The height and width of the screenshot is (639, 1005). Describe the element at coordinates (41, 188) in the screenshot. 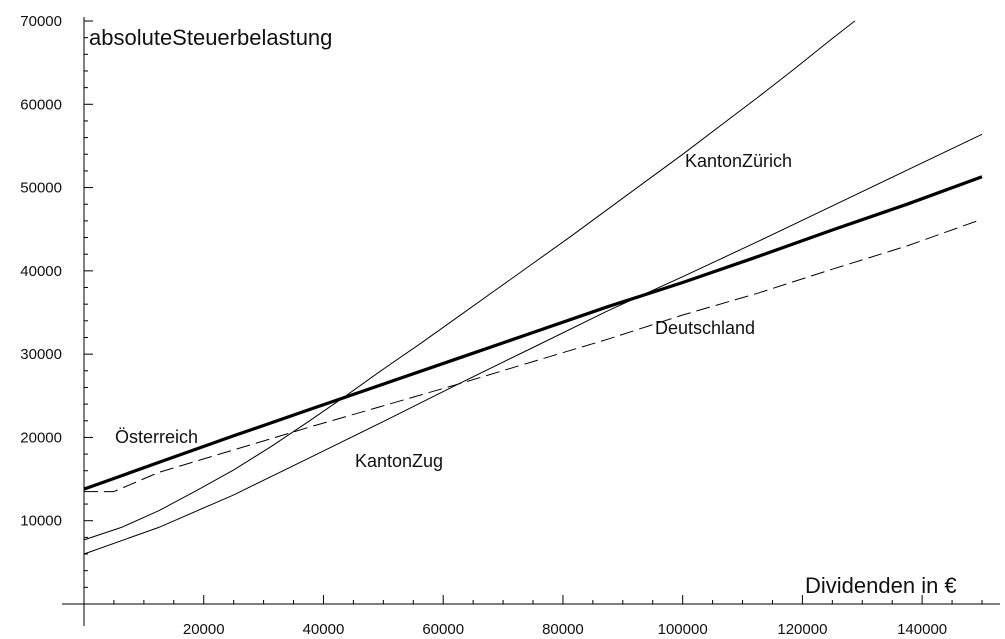

I see `y-tick-label: 50000` at that location.